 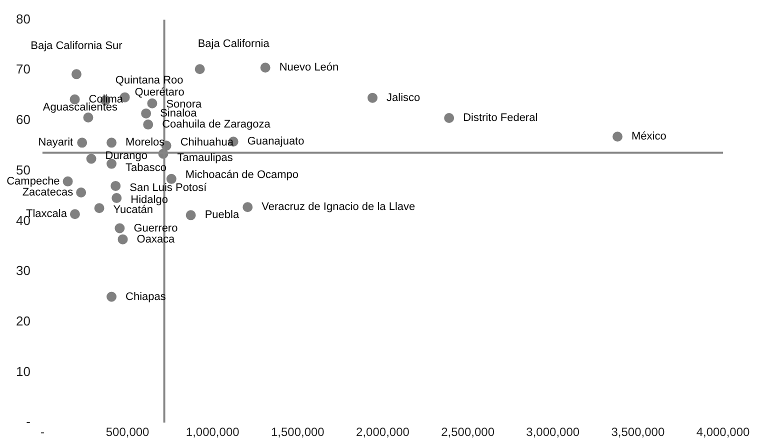 I want to click on annotation: Hidalgo, so click(x=149, y=200).